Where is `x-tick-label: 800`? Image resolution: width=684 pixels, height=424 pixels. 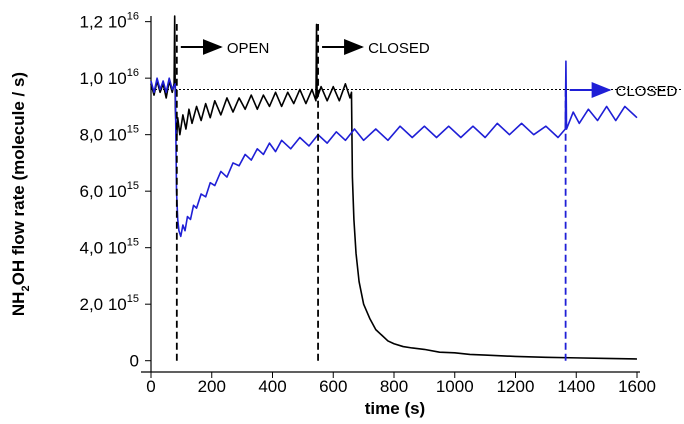
x-tick-label: 800 is located at coordinates (394, 386).